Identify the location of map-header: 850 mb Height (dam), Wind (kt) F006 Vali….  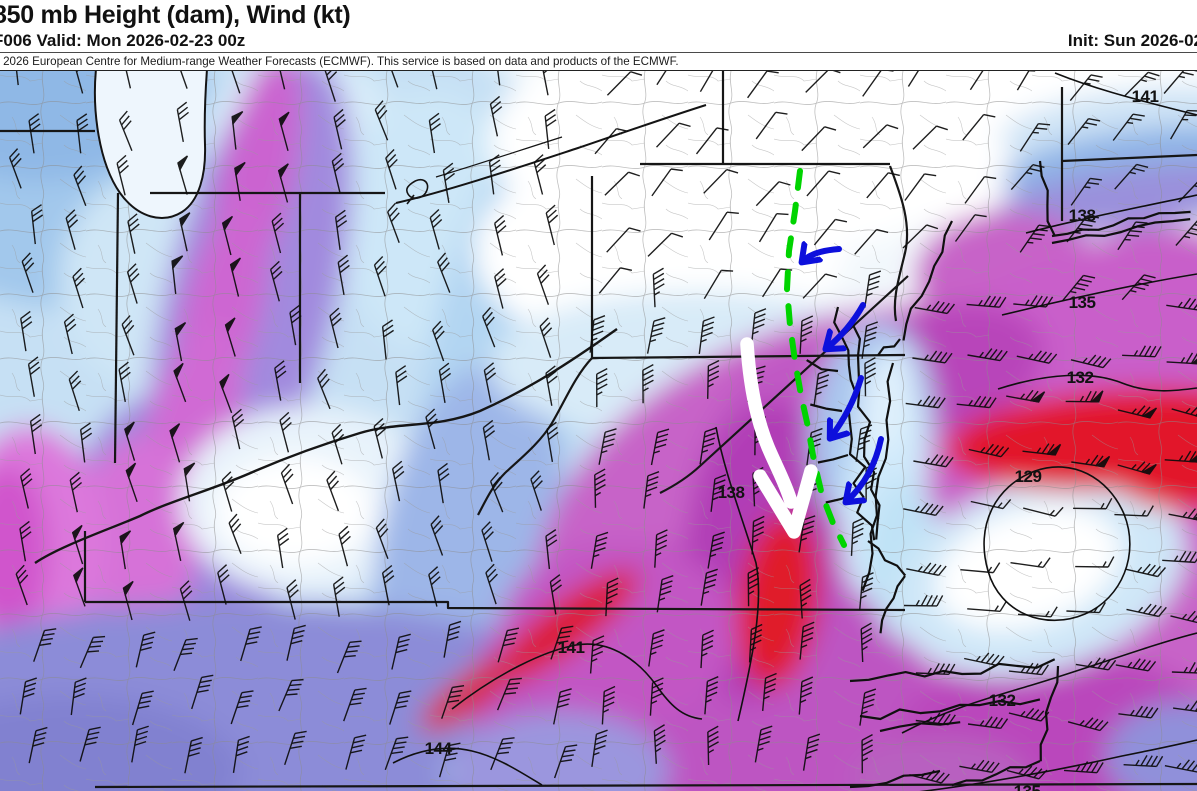
(598, 35).